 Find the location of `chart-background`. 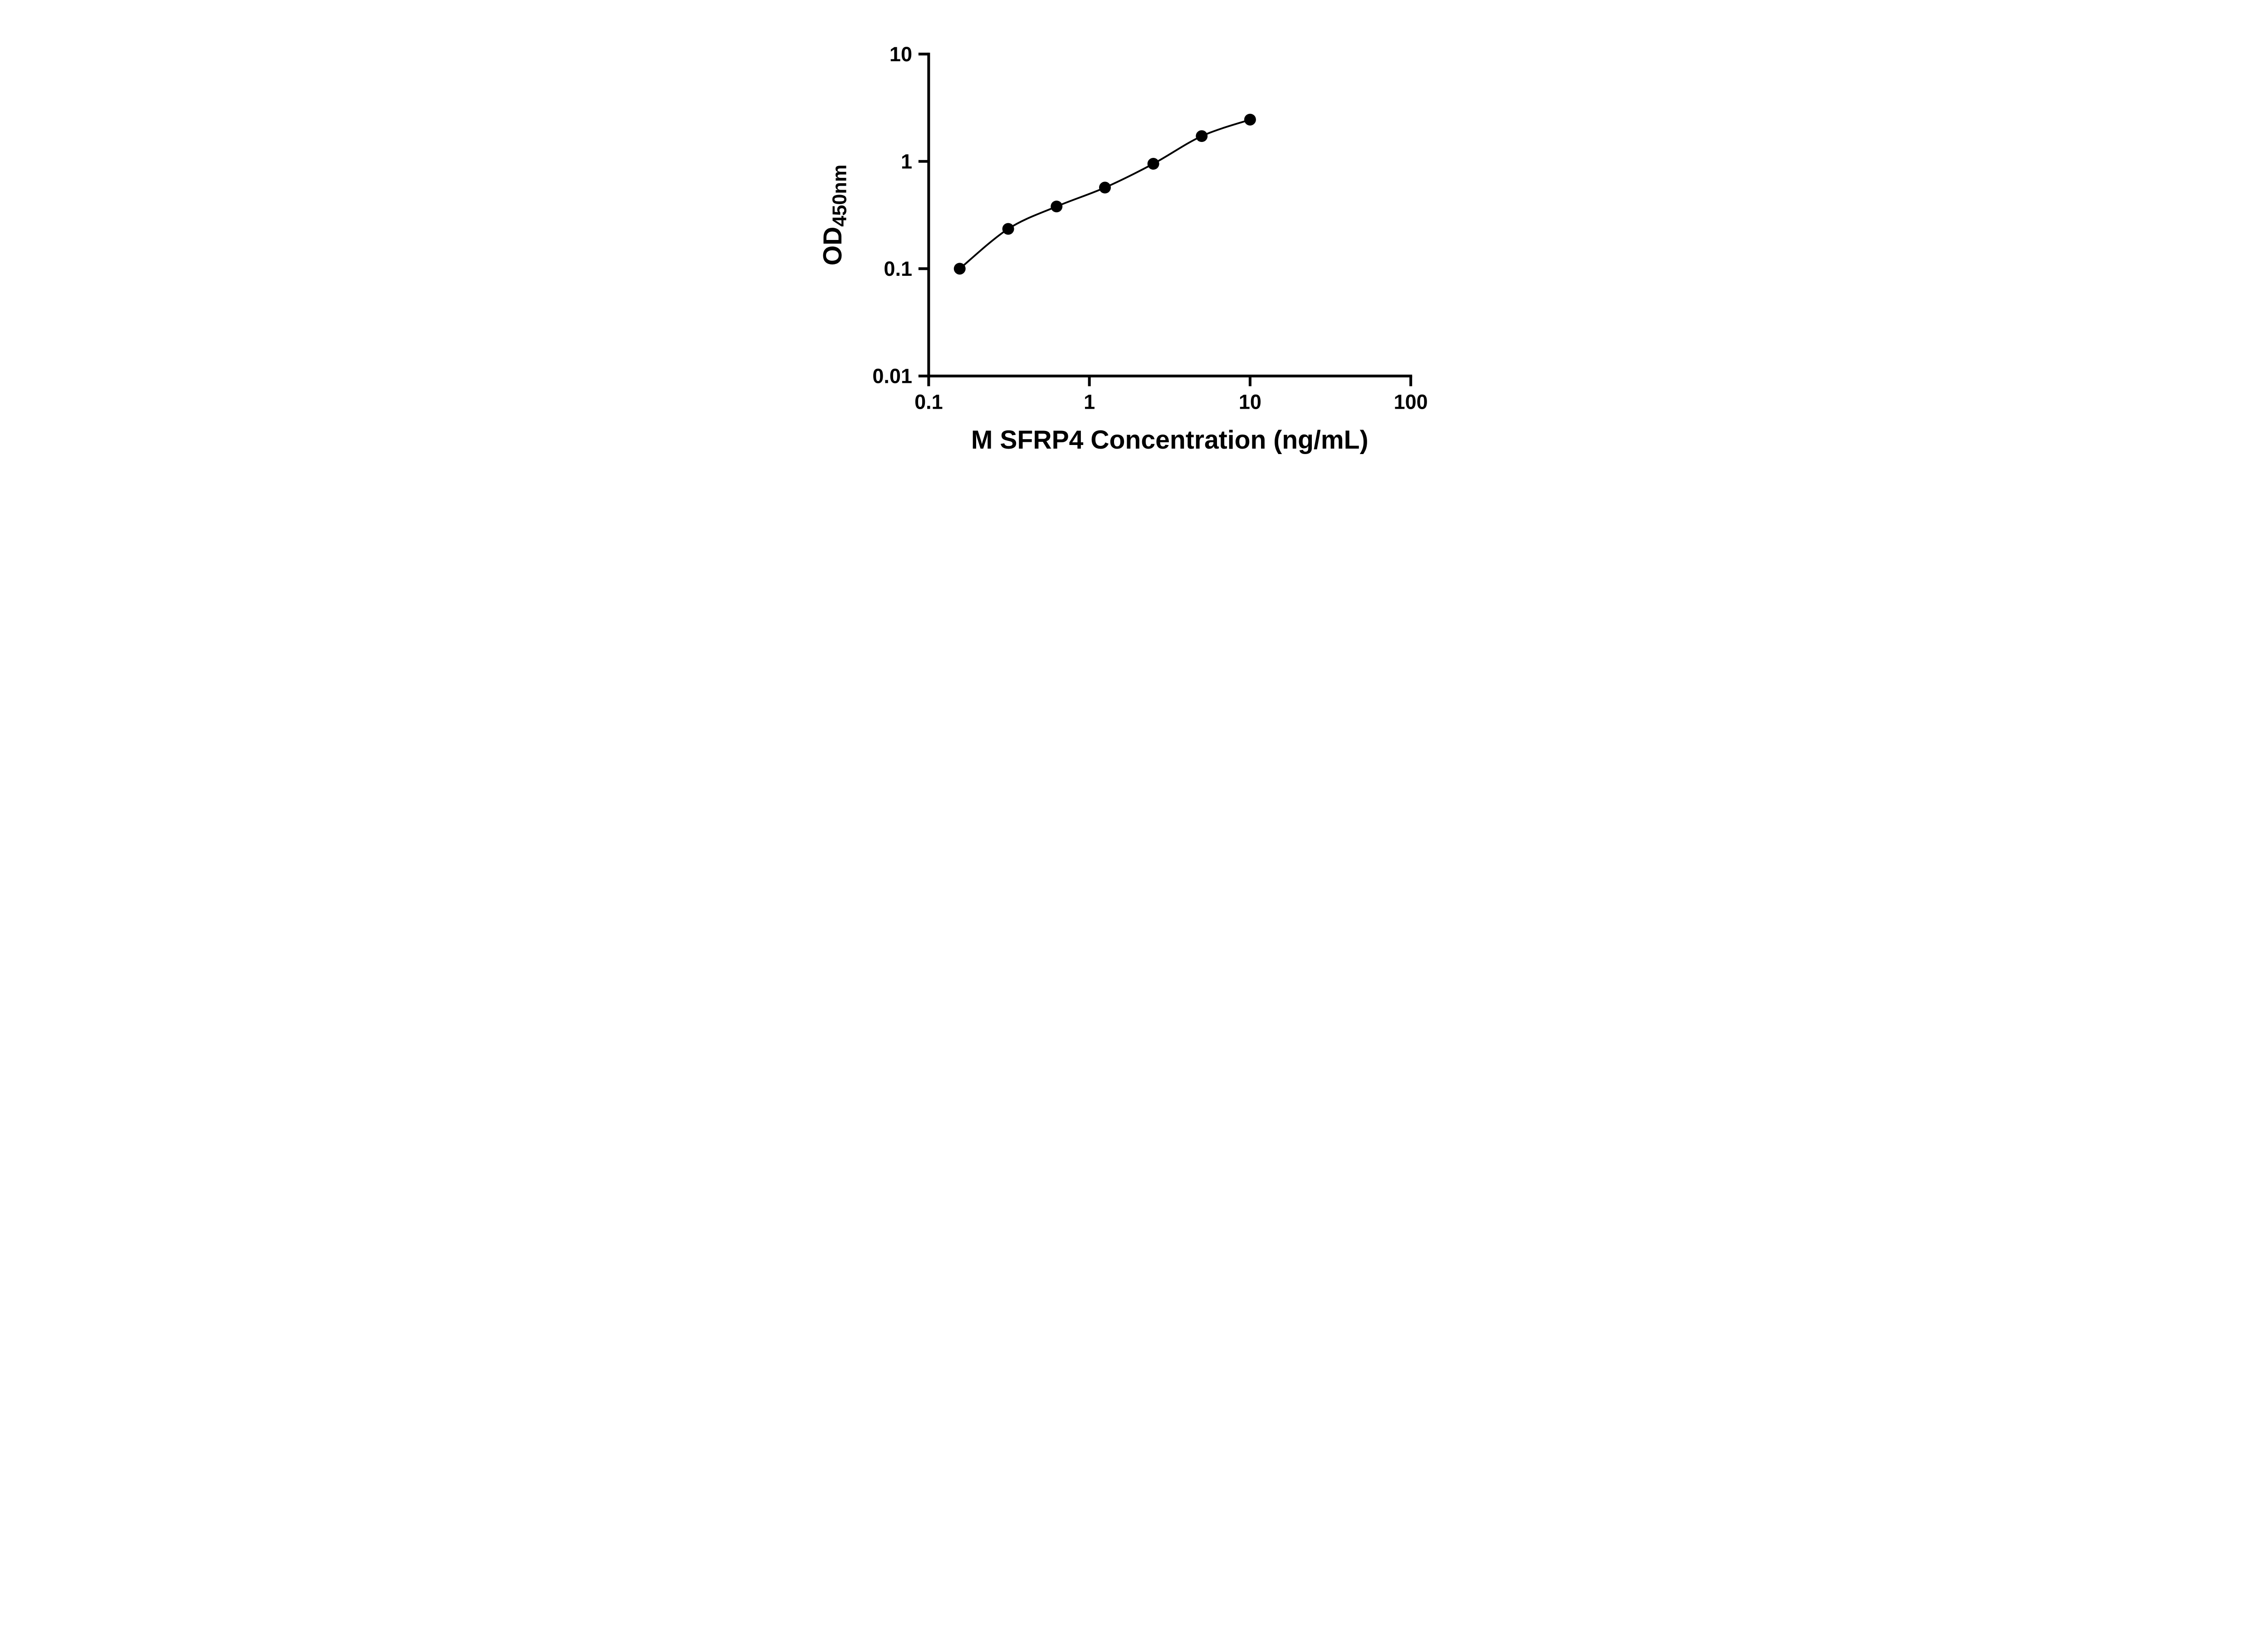

chart-background is located at coordinates (1134, 246).